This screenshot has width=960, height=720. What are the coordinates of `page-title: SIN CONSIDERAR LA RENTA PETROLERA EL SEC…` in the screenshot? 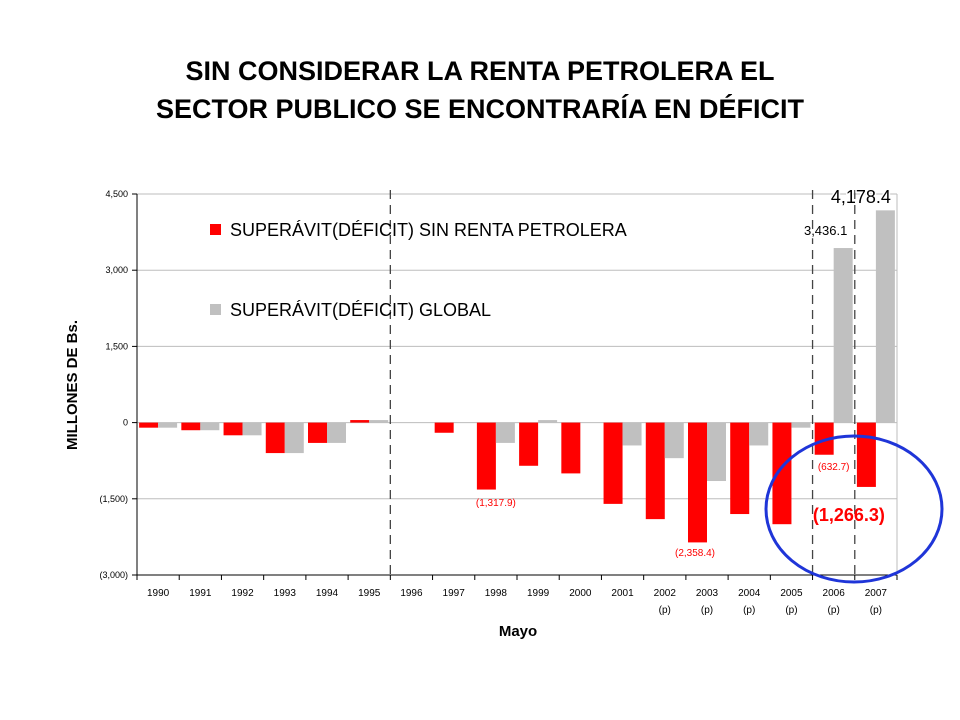 It's located at (480, 90).